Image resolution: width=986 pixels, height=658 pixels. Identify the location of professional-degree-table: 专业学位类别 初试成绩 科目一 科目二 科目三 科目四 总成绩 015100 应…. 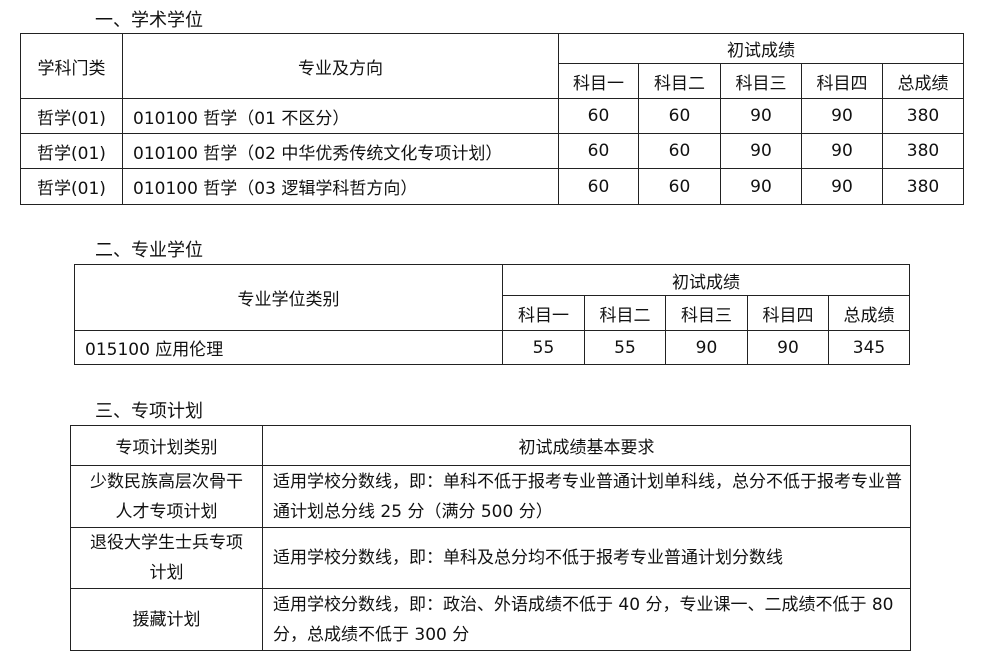
(492, 314).